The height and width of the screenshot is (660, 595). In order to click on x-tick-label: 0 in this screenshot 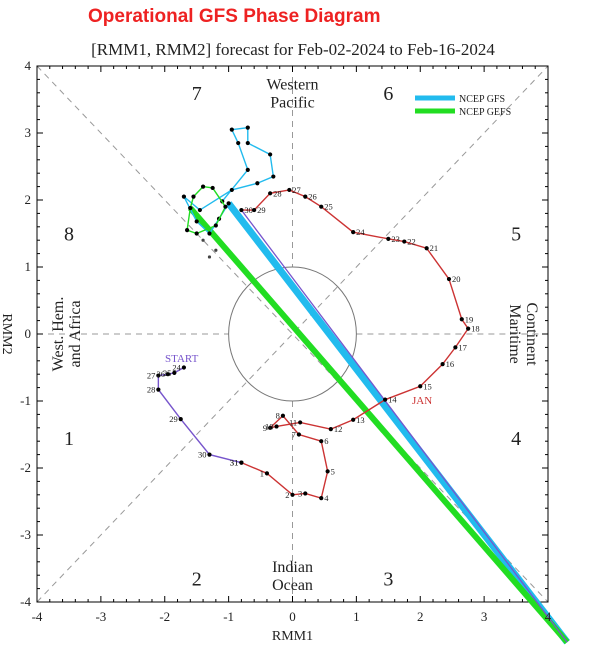, I will do `click(292, 616)`.